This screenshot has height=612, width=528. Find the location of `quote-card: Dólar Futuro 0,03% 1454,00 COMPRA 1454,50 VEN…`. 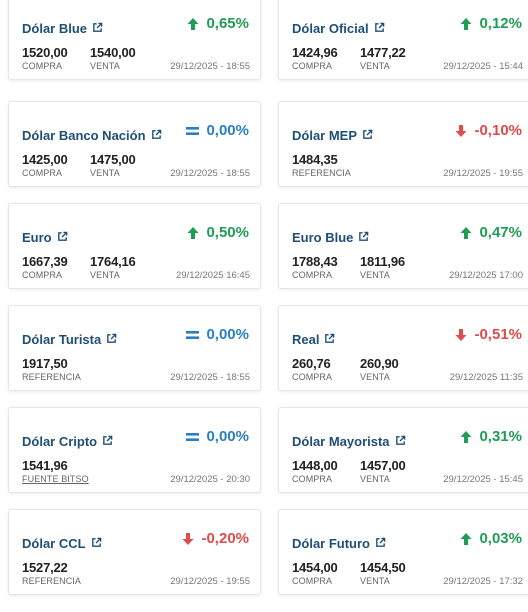

quote-card: Dólar Futuro 0,03% 1454,00 COMPRA 1454,50 VEN… is located at coordinates (403, 552).